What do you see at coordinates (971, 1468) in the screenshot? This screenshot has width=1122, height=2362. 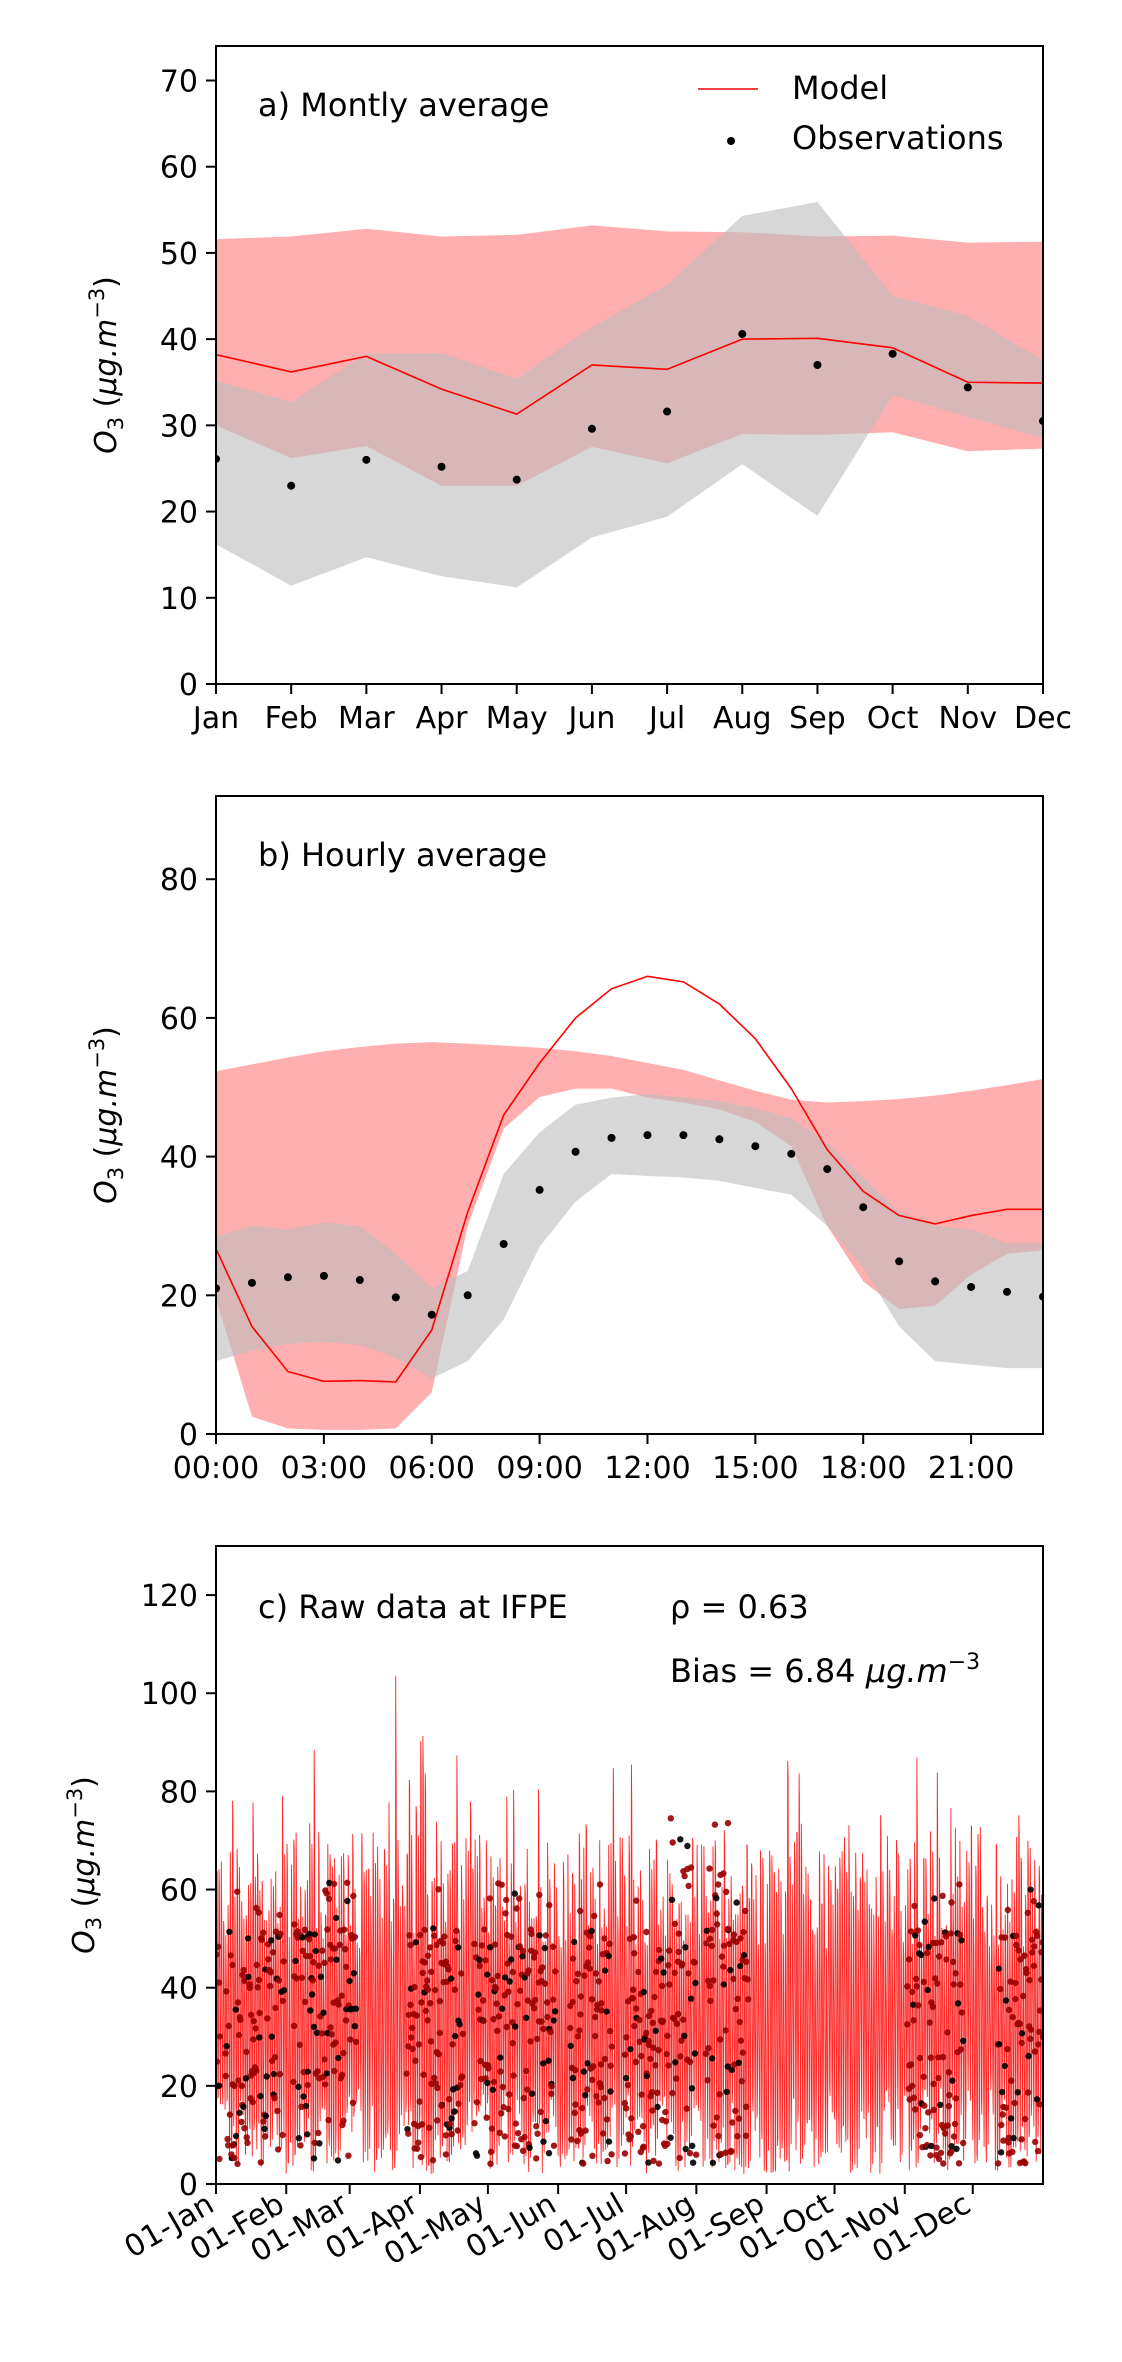 I see `x-tick-label: 21:00` at bounding box center [971, 1468].